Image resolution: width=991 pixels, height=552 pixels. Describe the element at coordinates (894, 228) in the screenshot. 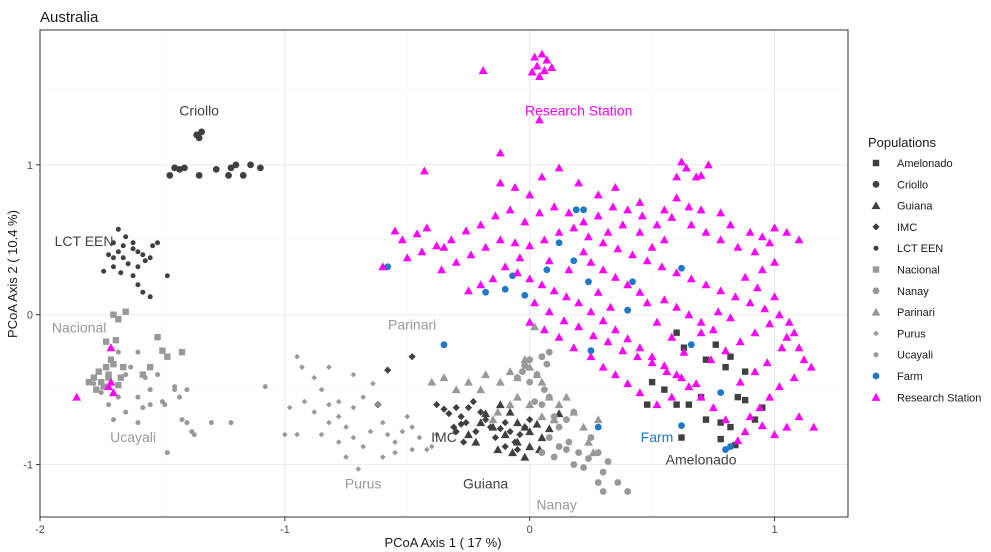

I see `legend-item: IMC` at that location.